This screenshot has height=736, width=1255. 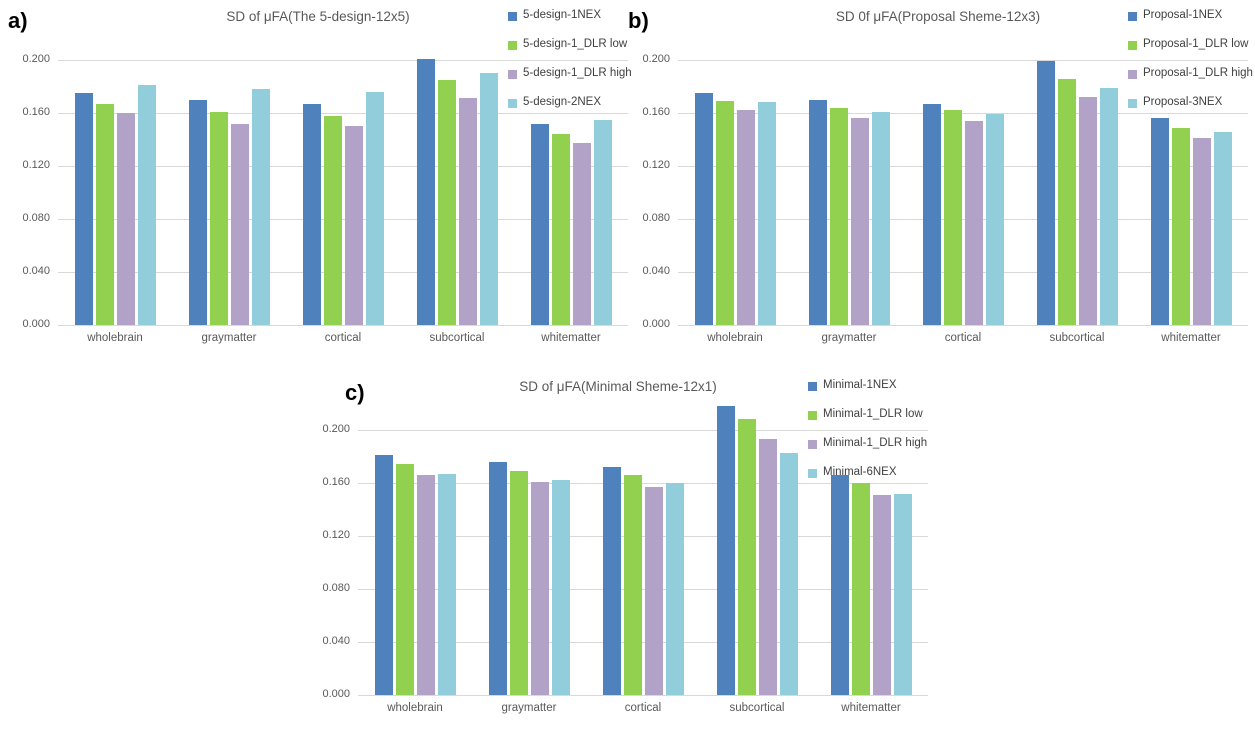 I want to click on chart-title: SD 0f μFA(Proposal Sheme-12x3), so click(x=938, y=16).